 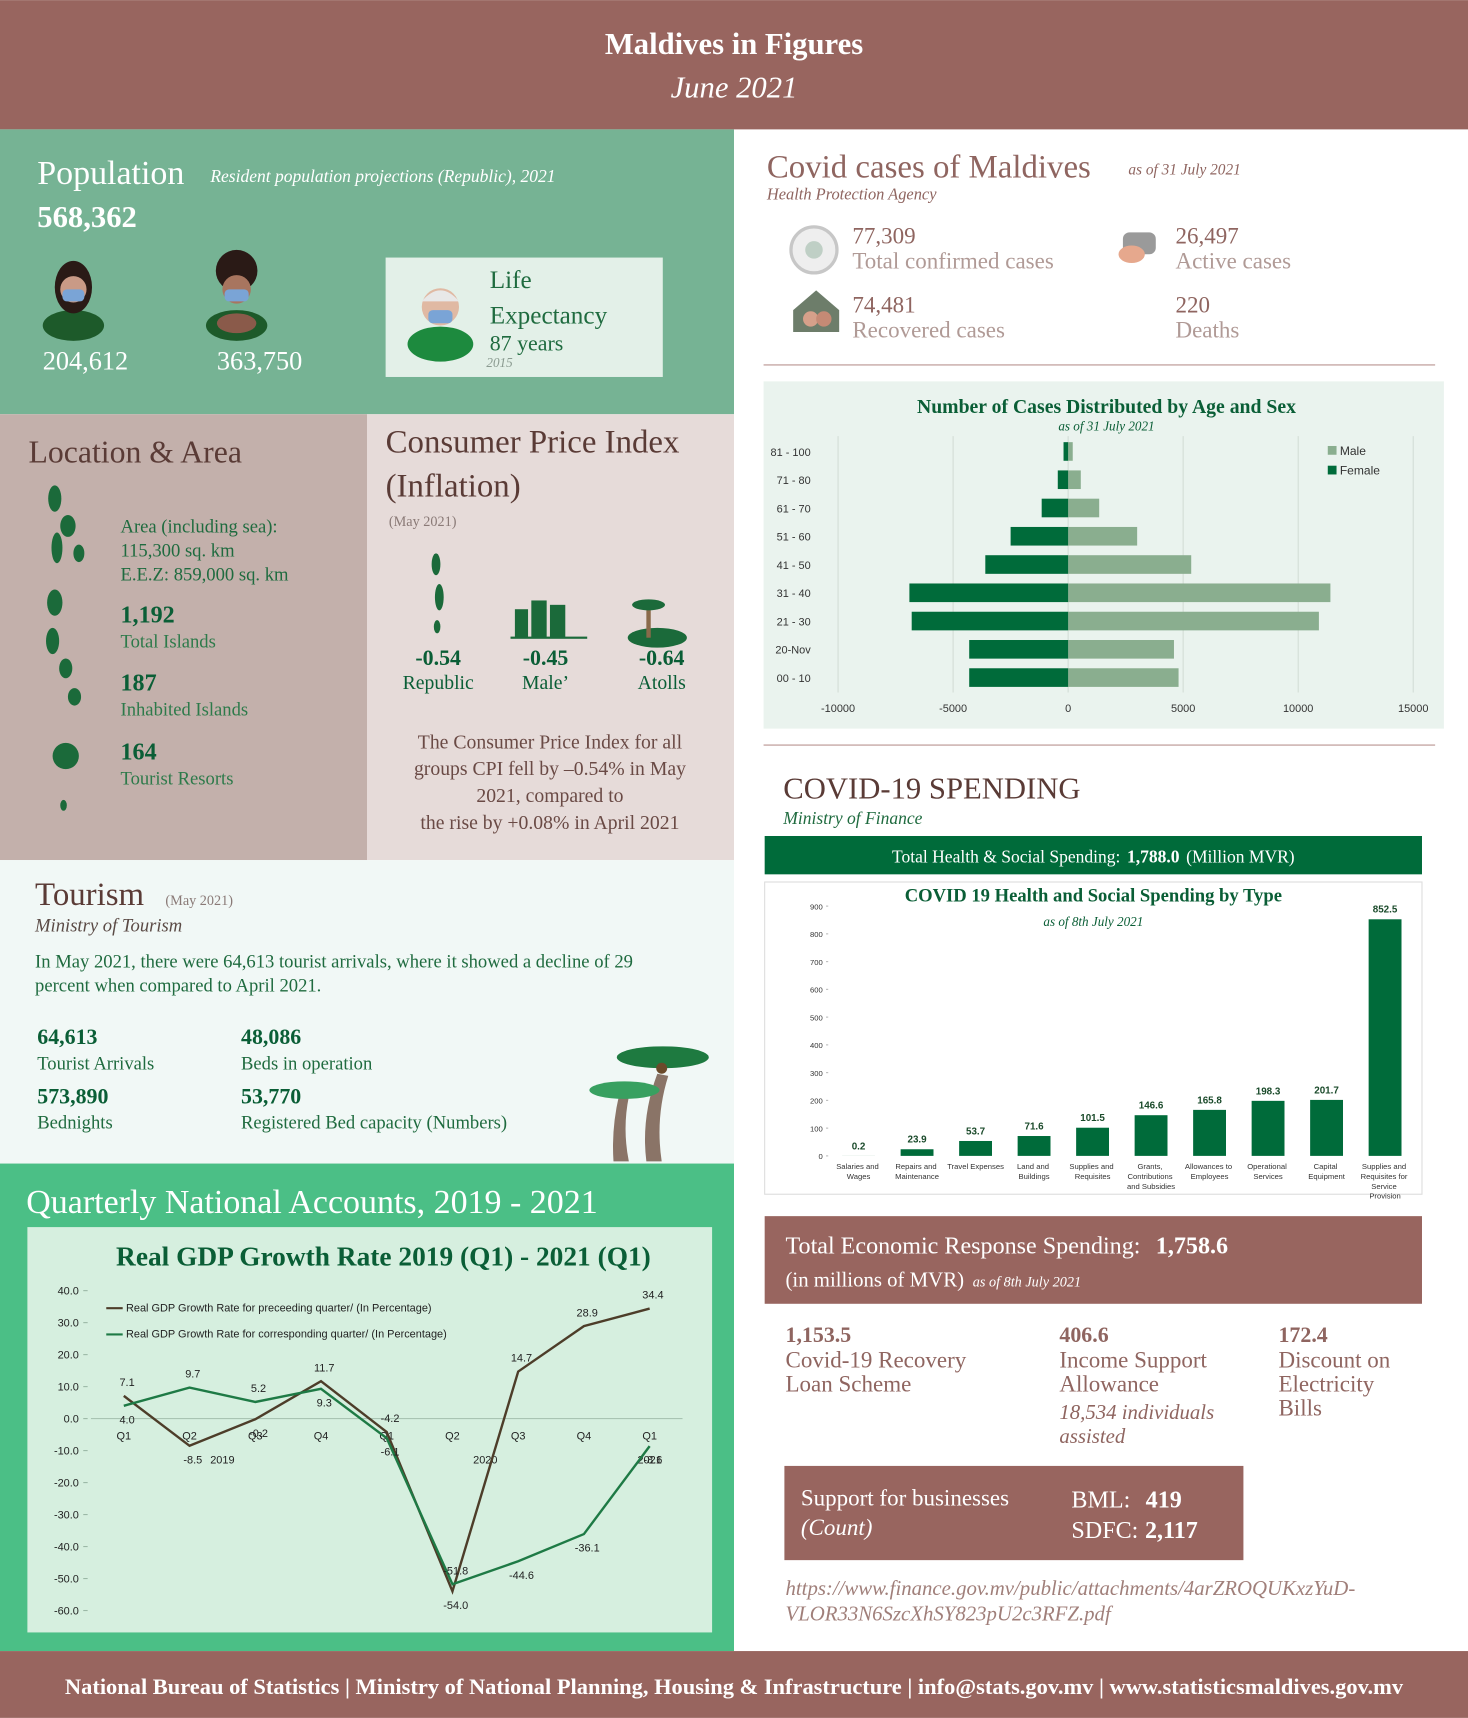 What do you see at coordinates (307, 1063) in the screenshot?
I see `stat-label: Beds in operation` at bounding box center [307, 1063].